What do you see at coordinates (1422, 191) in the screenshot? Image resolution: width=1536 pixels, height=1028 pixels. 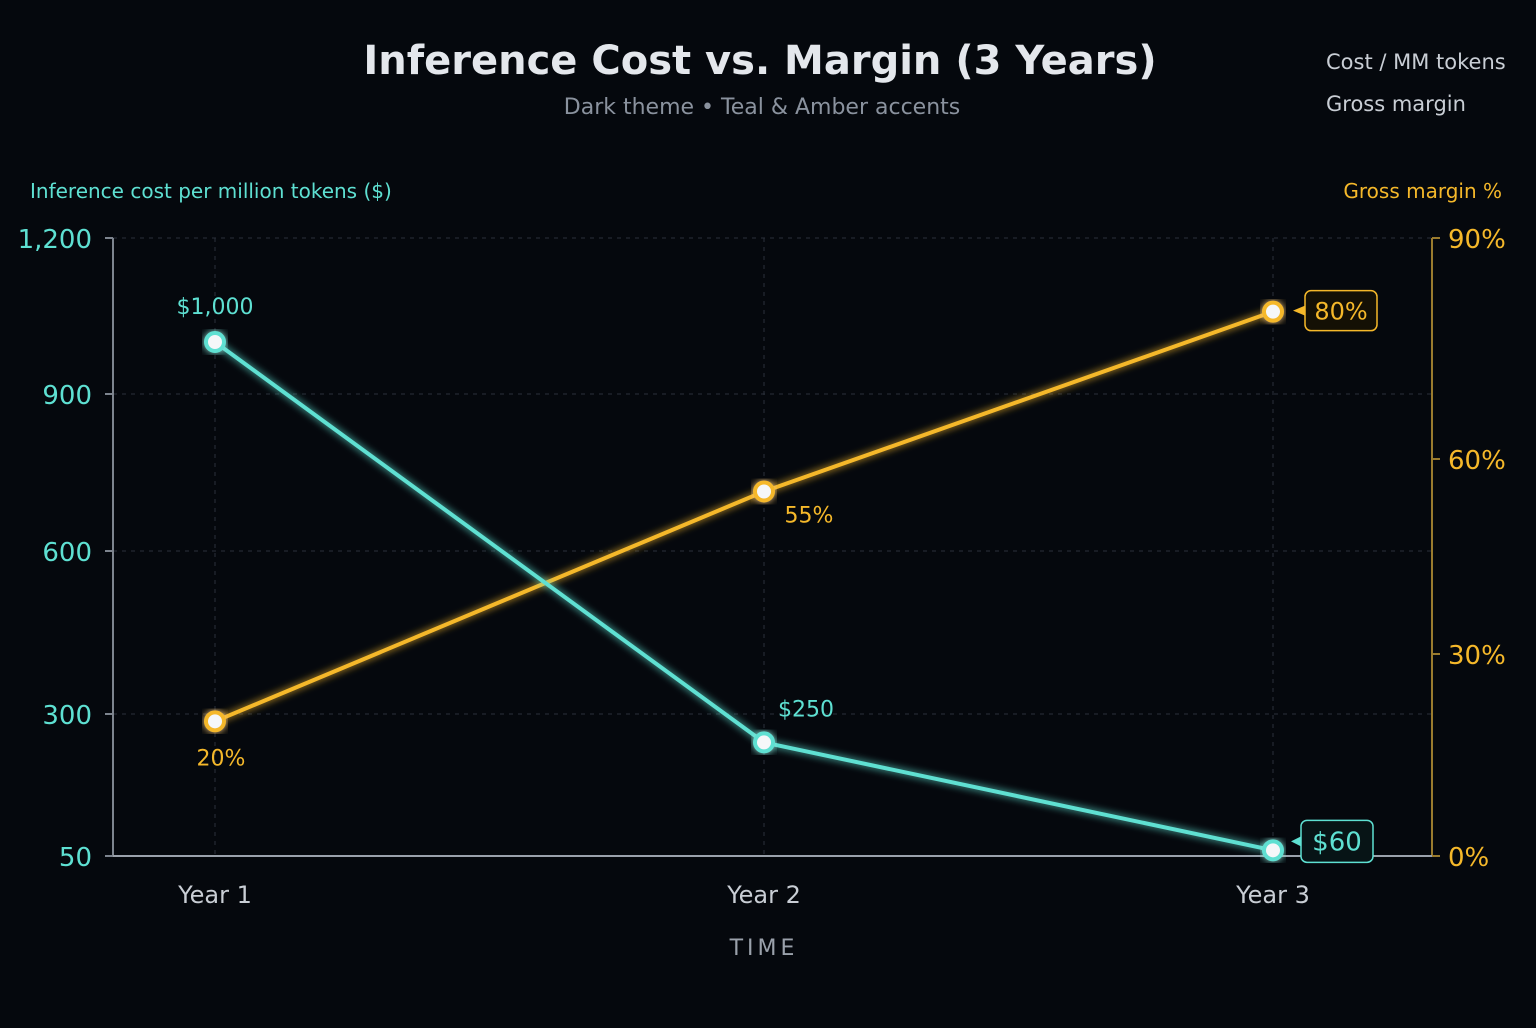 I see `right-axis-label: Gross margin %` at bounding box center [1422, 191].